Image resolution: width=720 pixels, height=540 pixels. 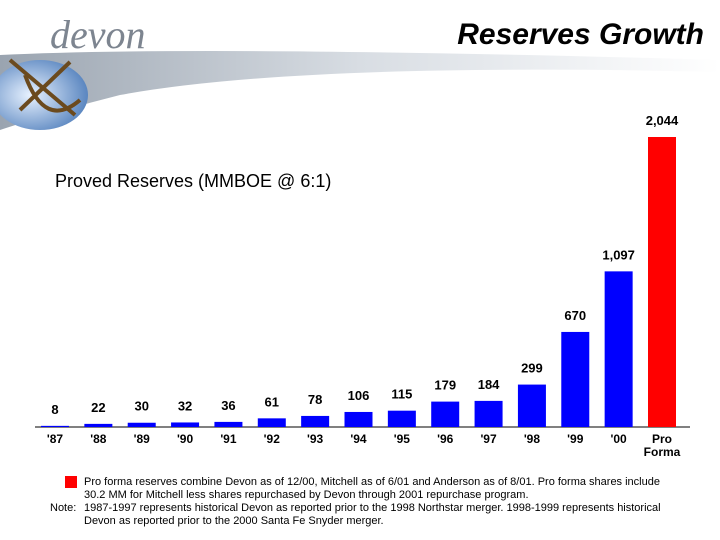 I want to click on note-label: Note:, so click(x=63, y=508).